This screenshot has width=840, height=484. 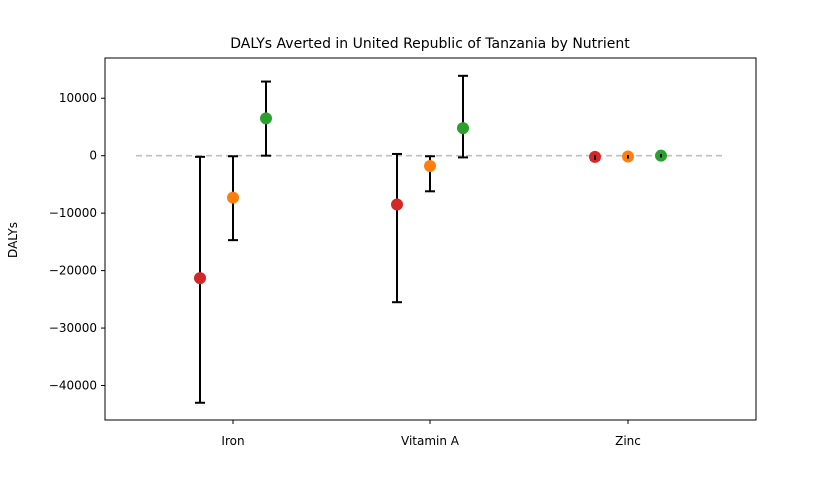 I want to click on y-axis-label: DALYs, so click(x=13, y=240).